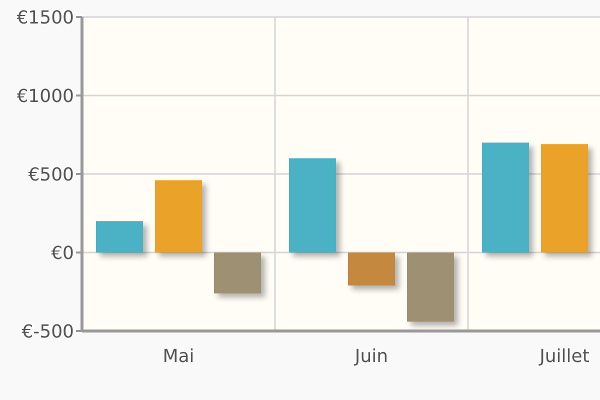 Image resolution: width=600 pixels, height=400 pixels. Describe the element at coordinates (62, 253) in the screenshot. I see `y-tick-label: €0` at that location.